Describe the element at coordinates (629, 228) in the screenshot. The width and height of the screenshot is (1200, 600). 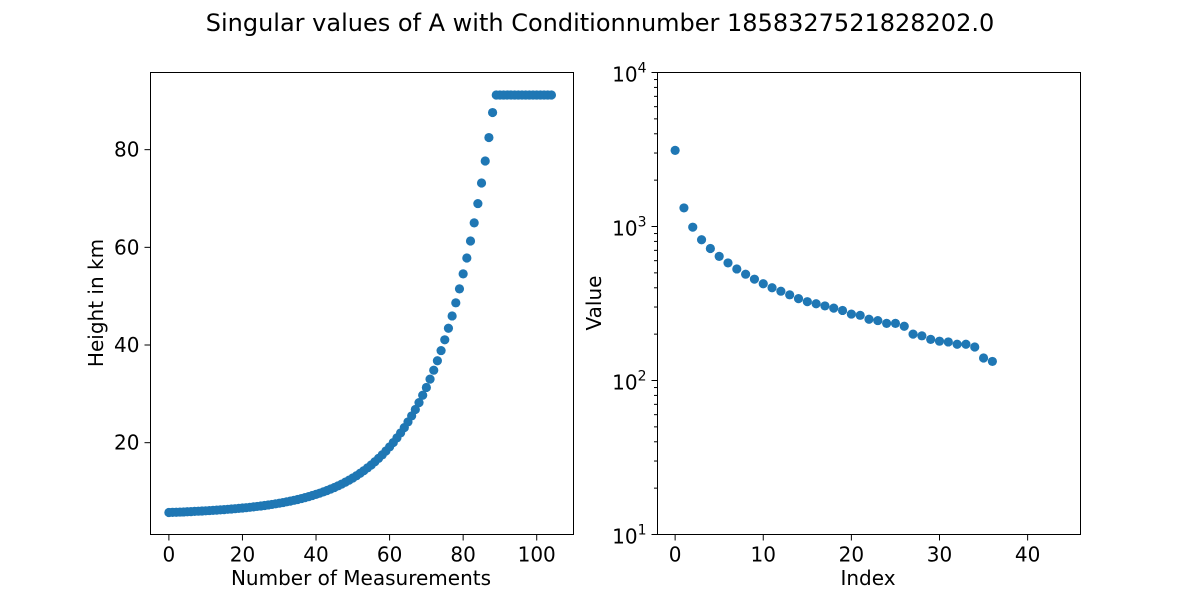
I see `right-y-tick-label: 10³` at that location.